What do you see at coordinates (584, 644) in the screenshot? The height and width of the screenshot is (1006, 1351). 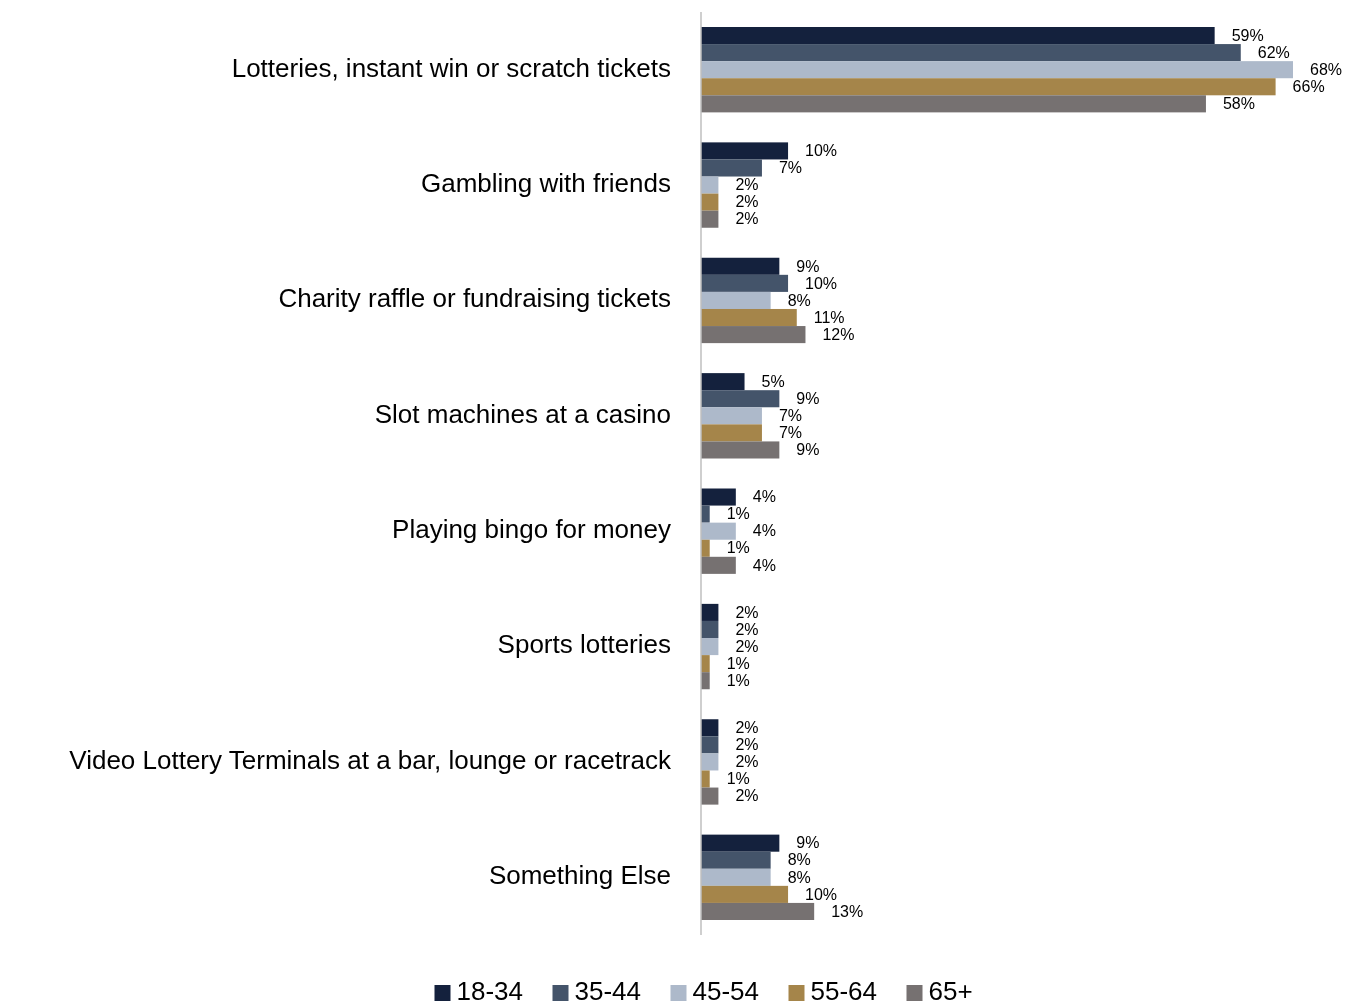 I see `y-tick-label: Sports lotteries` at bounding box center [584, 644].